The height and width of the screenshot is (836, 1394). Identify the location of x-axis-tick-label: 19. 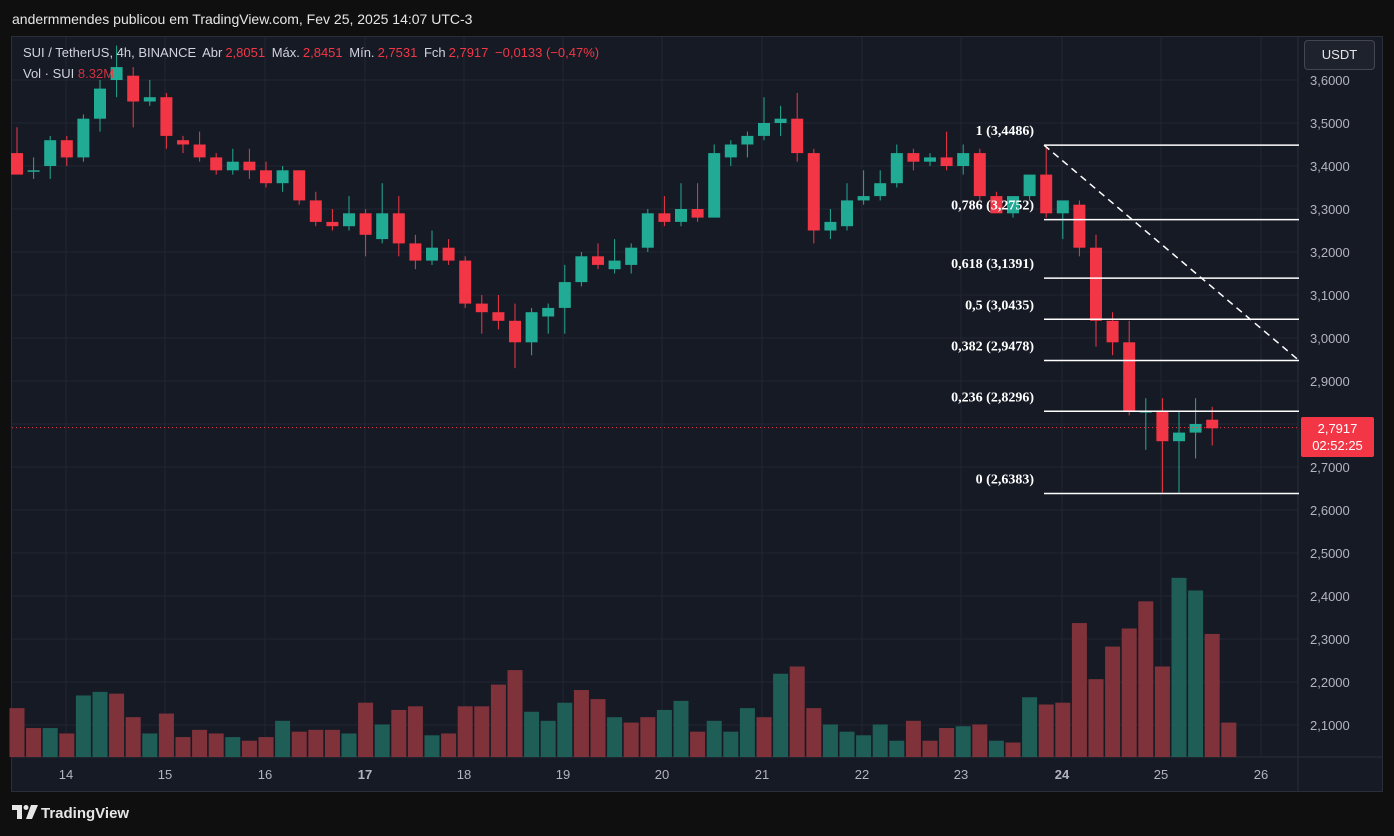
(563, 774).